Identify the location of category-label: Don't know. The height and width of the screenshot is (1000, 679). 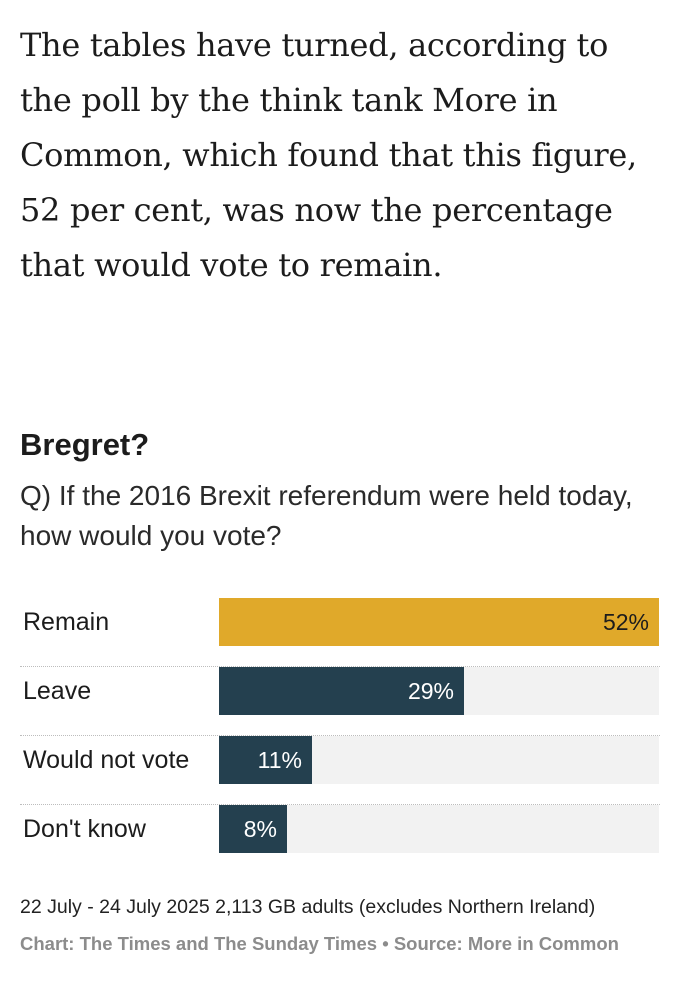
(84, 829).